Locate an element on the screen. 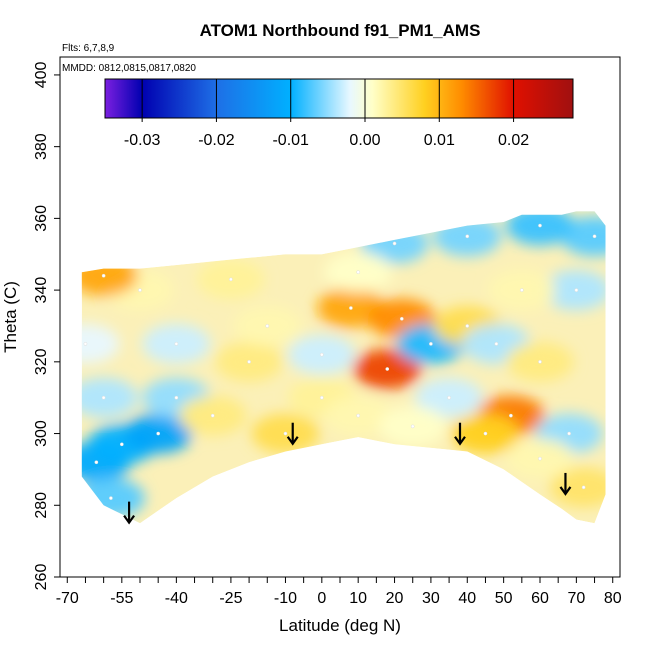 Image resolution: width=650 pixels, height=650 pixels. y-tick-label: 260 is located at coordinates (41, 577).